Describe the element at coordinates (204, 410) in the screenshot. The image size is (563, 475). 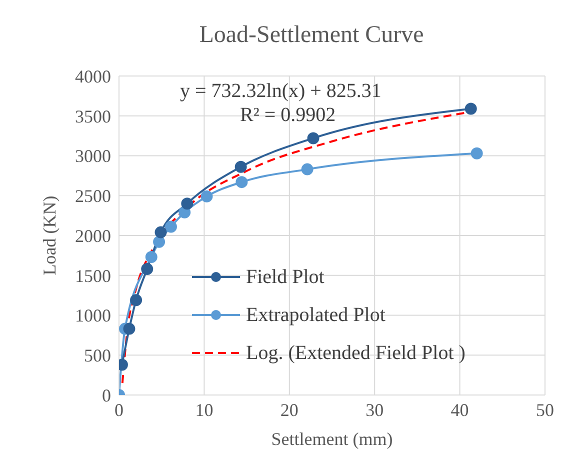
I see `x-tick-label: 10` at that location.